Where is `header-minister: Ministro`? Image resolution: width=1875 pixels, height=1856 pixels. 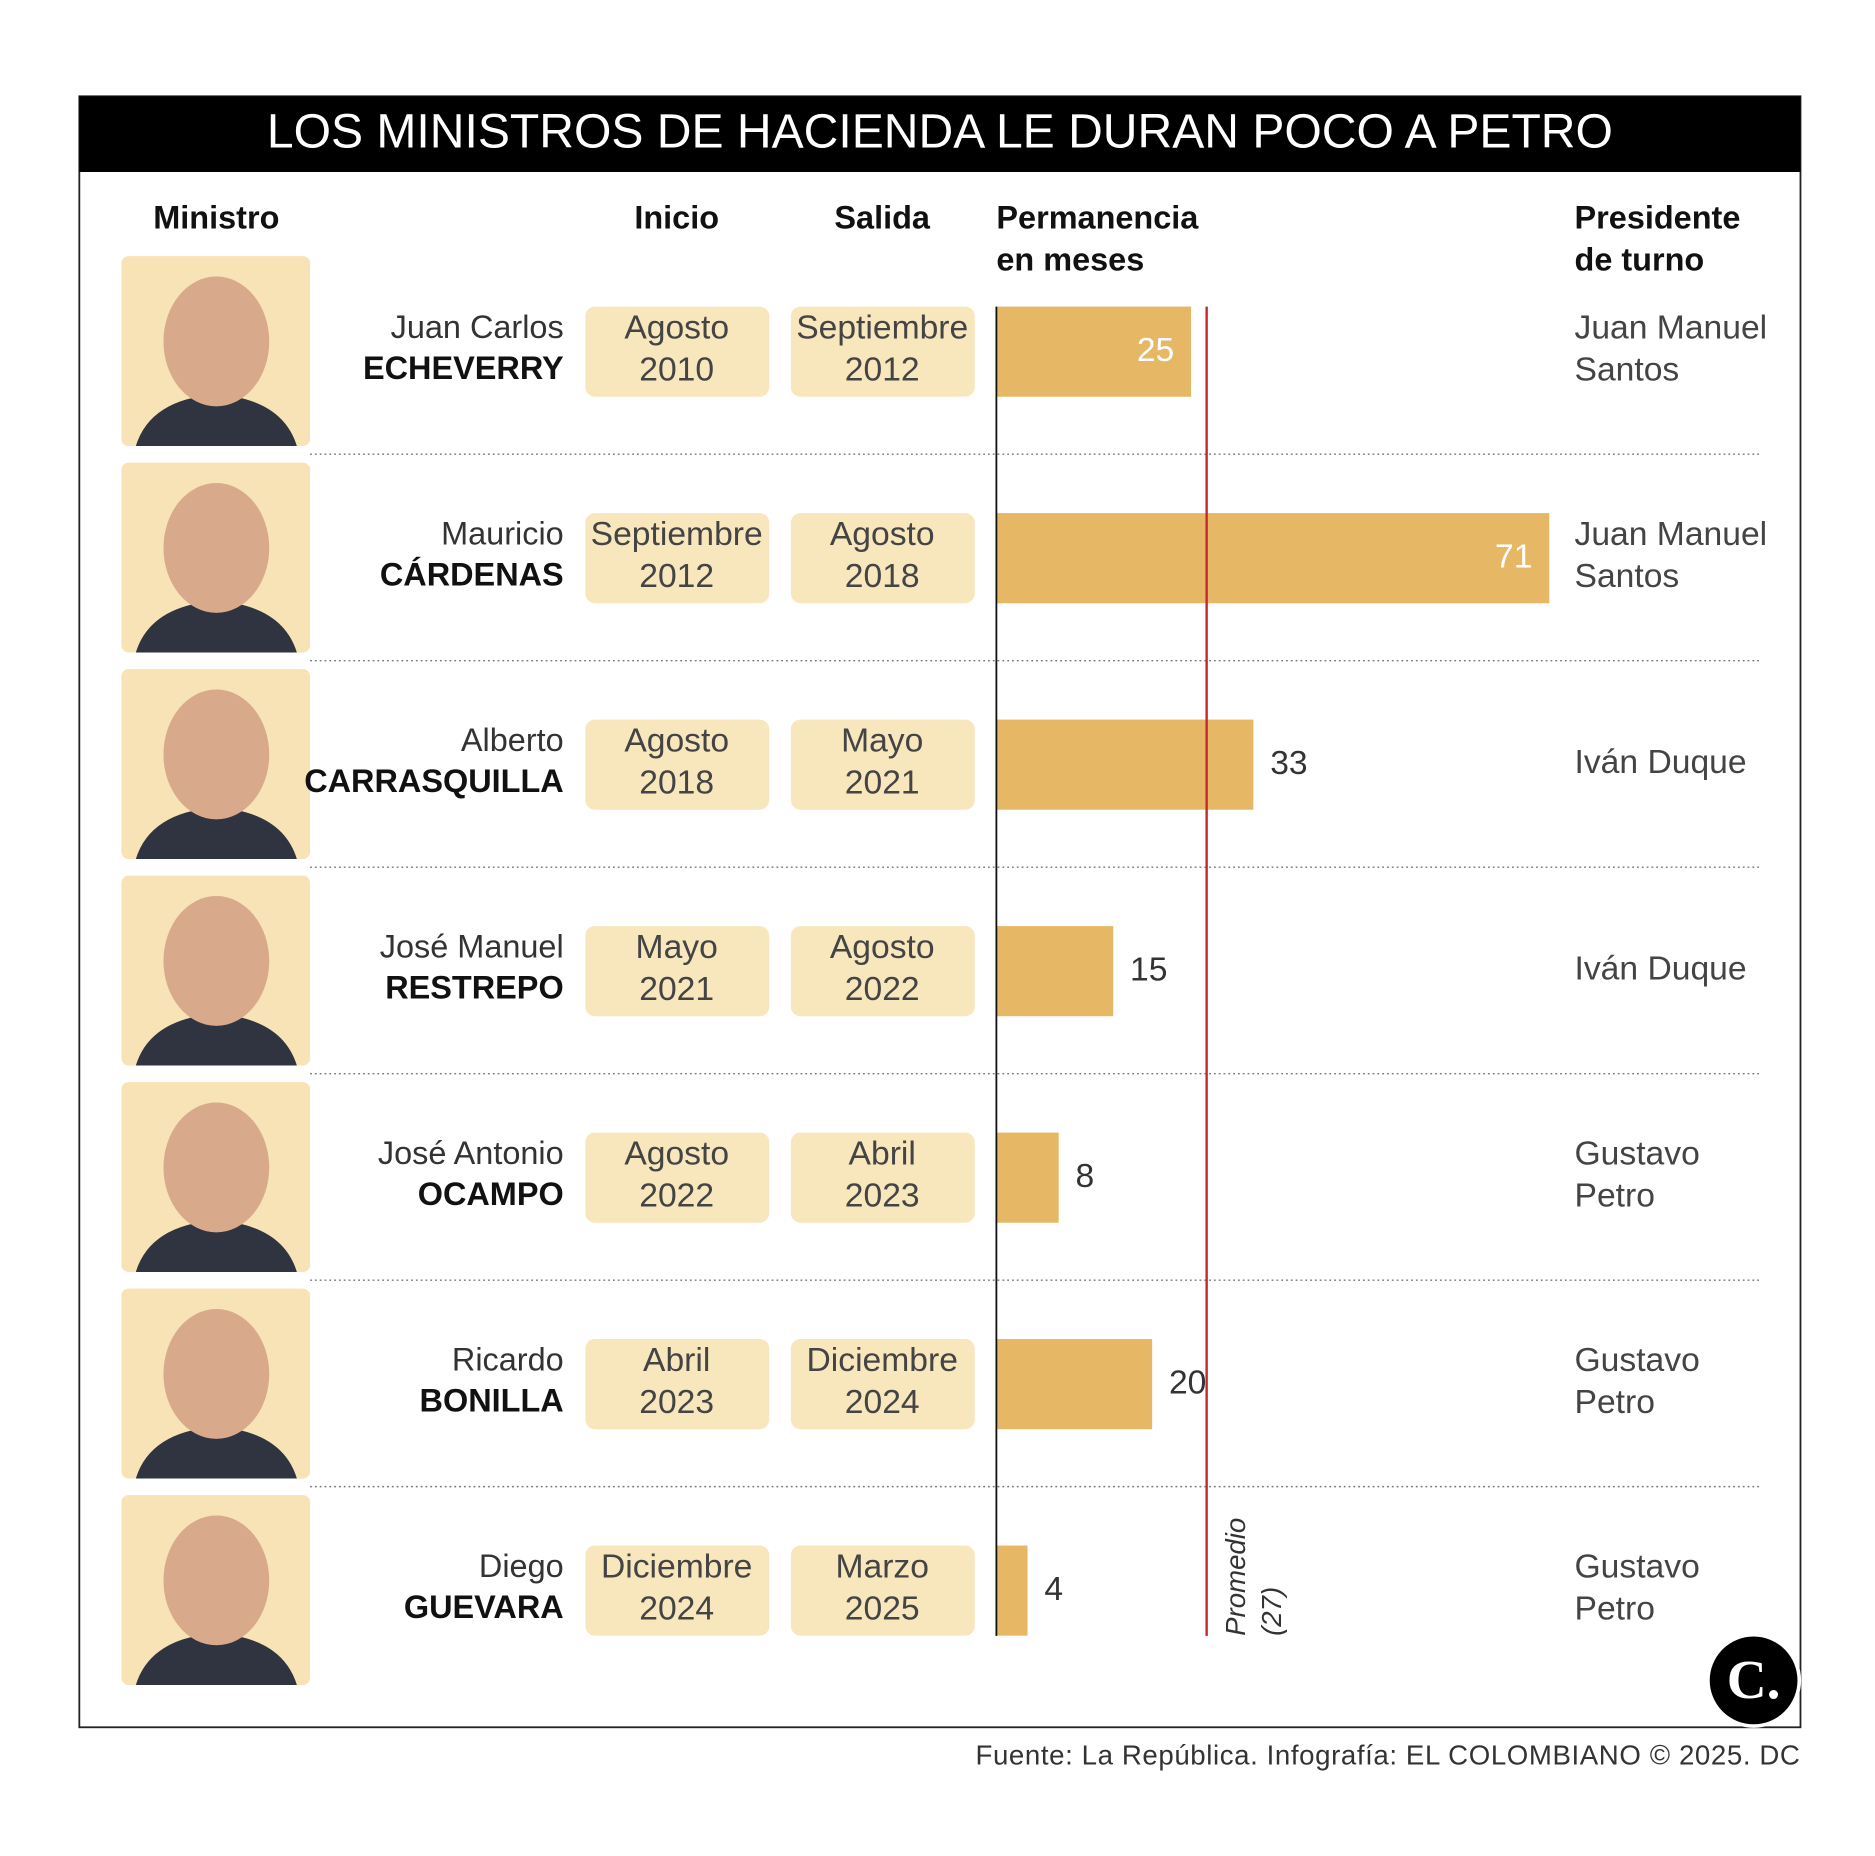 header-minister: Ministro is located at coordinates (216, 218).